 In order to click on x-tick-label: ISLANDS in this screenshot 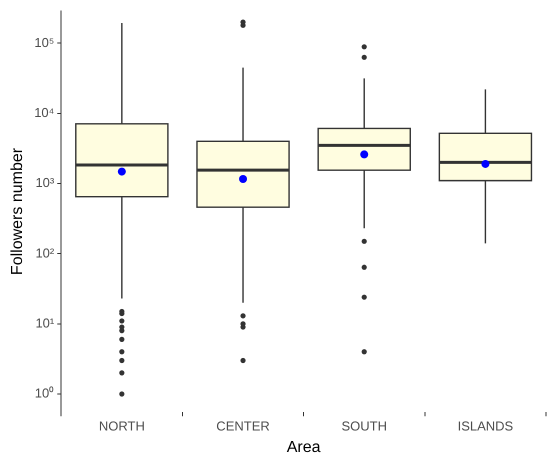, I will do `click(486, 426)`.